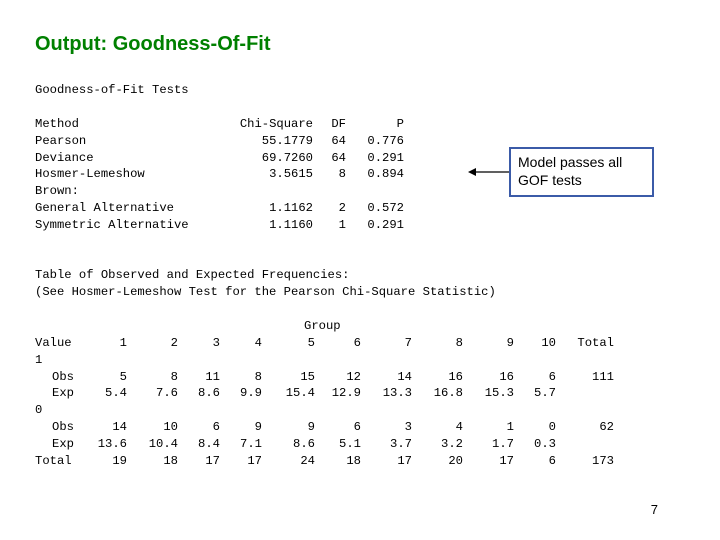 Image resolution: width=720 pixels, height=540 pixels. Describe the element at coordinates (448, 393) in the screenshot. I see `freq-cell: 16.8` at that location.